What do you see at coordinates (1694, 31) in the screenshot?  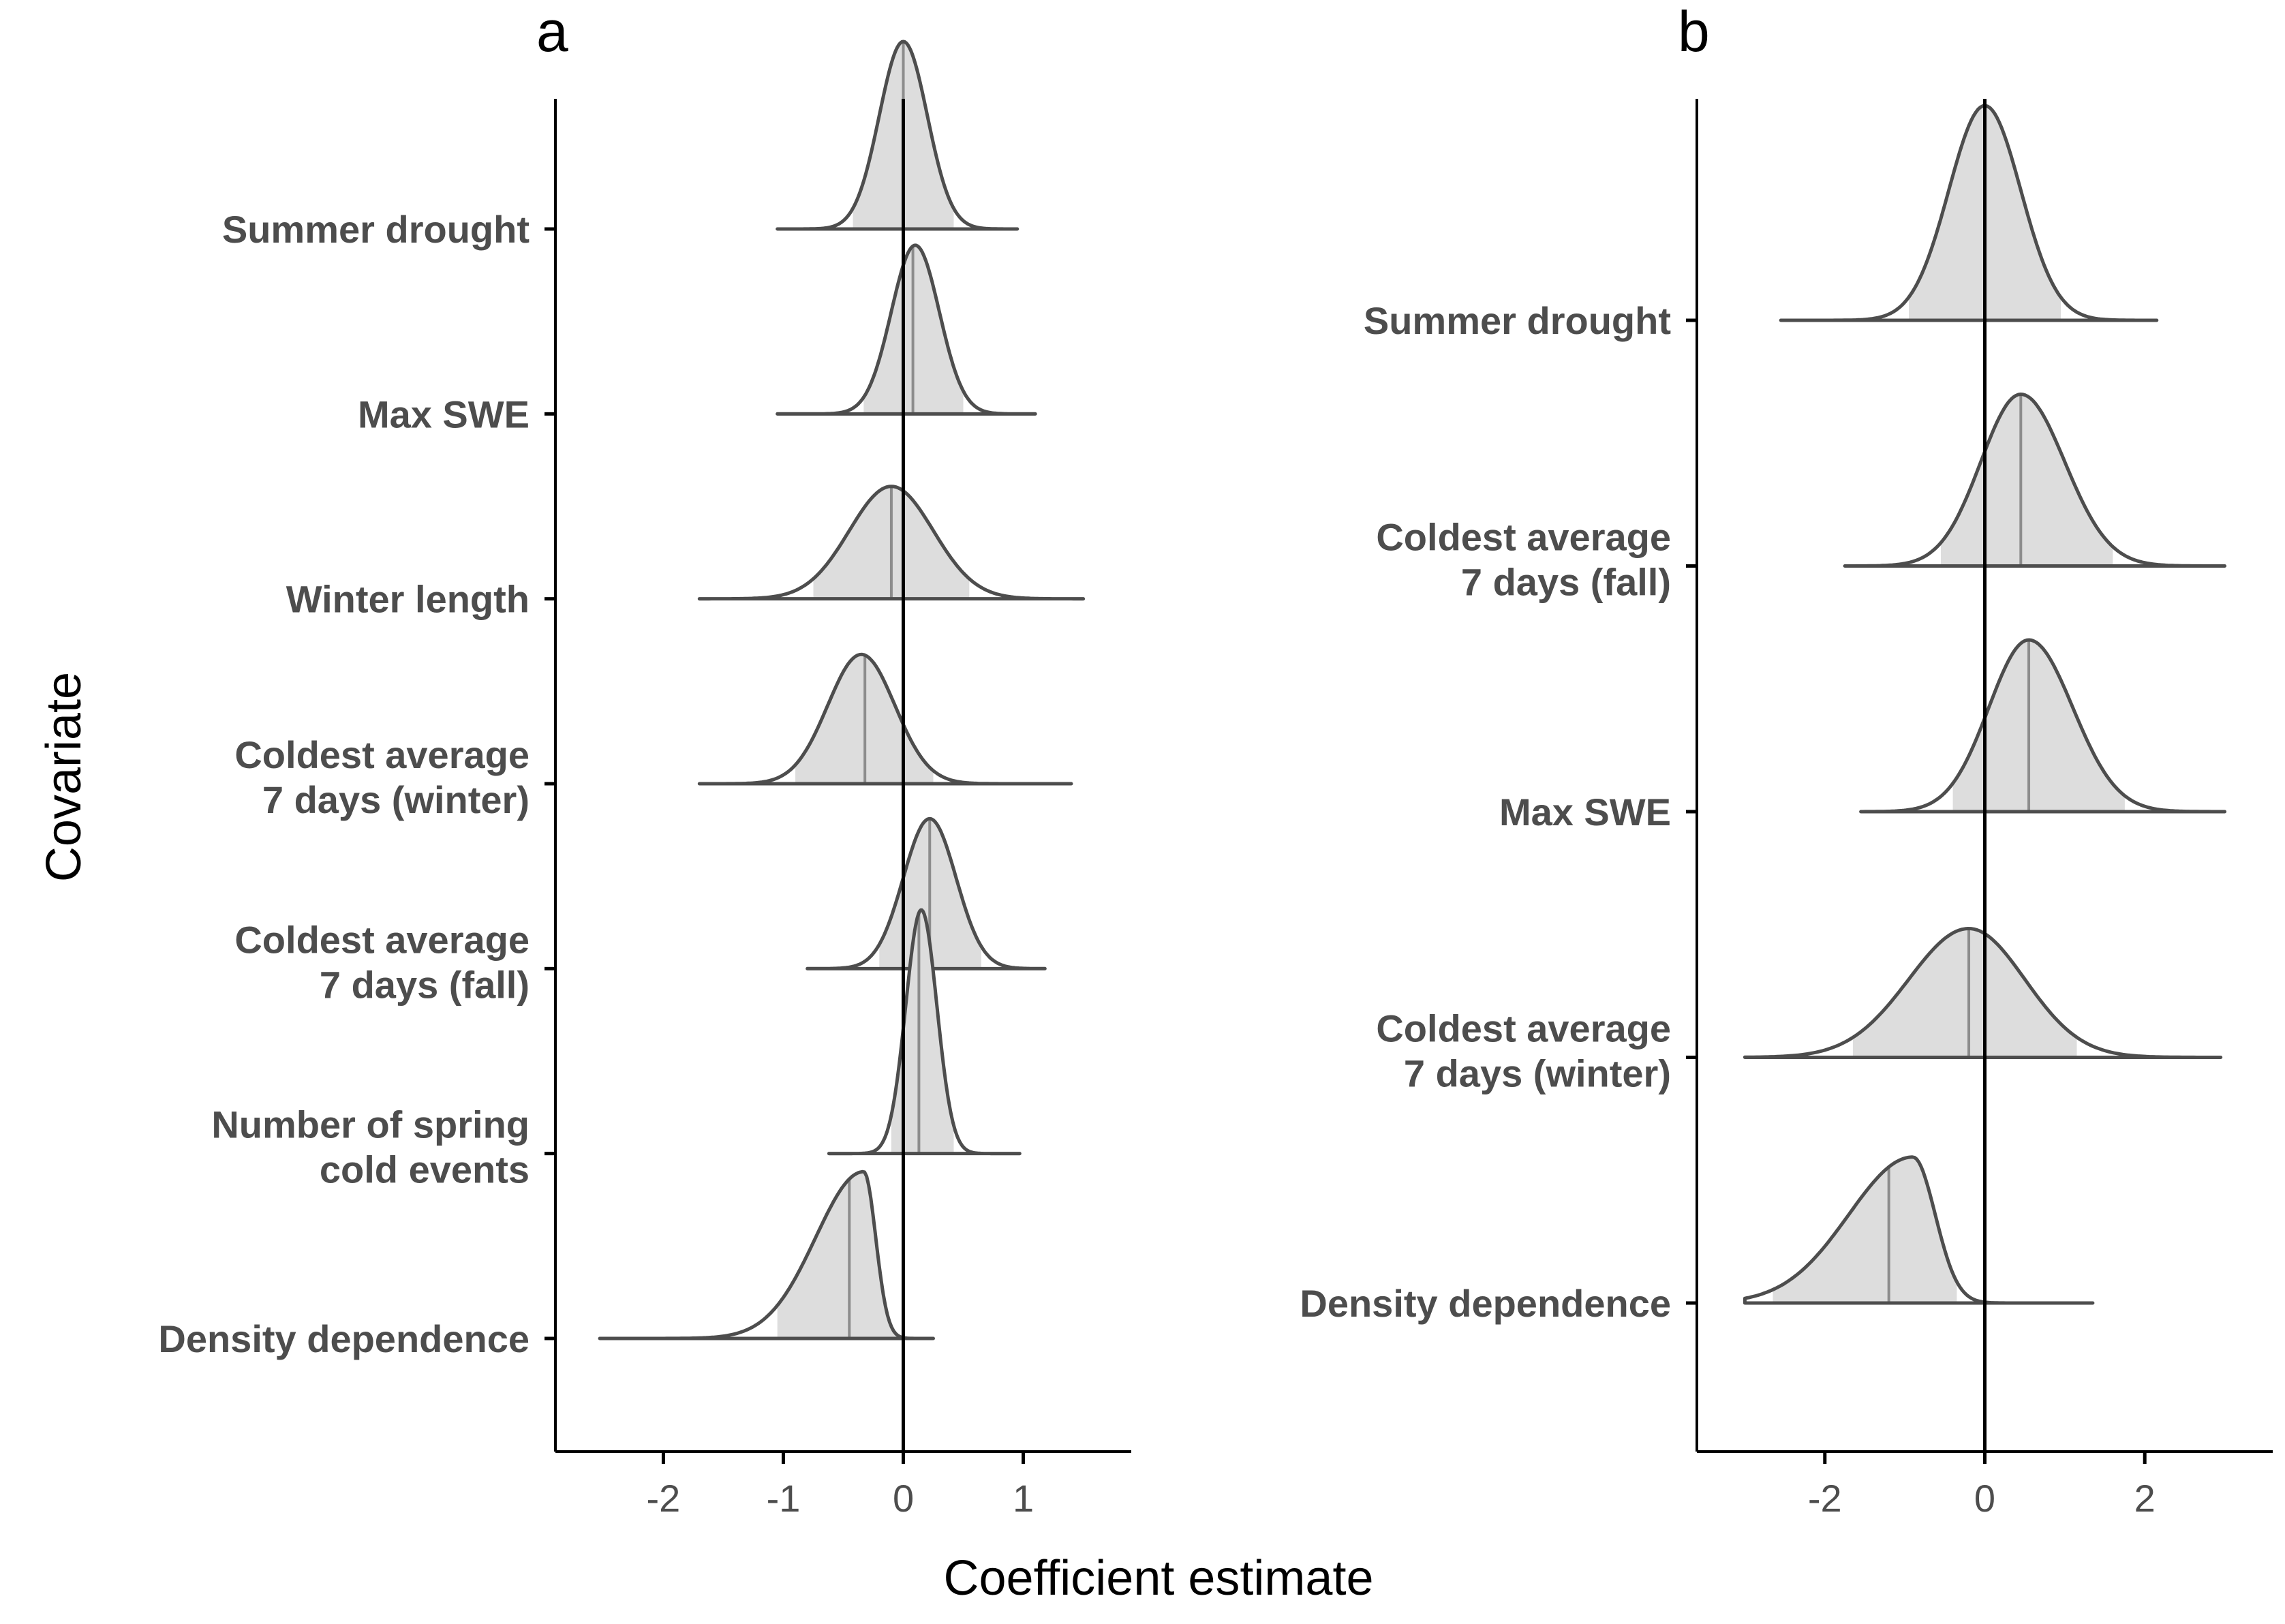 I see `panel-tag-b: b` at bounding box center [1694, 31].